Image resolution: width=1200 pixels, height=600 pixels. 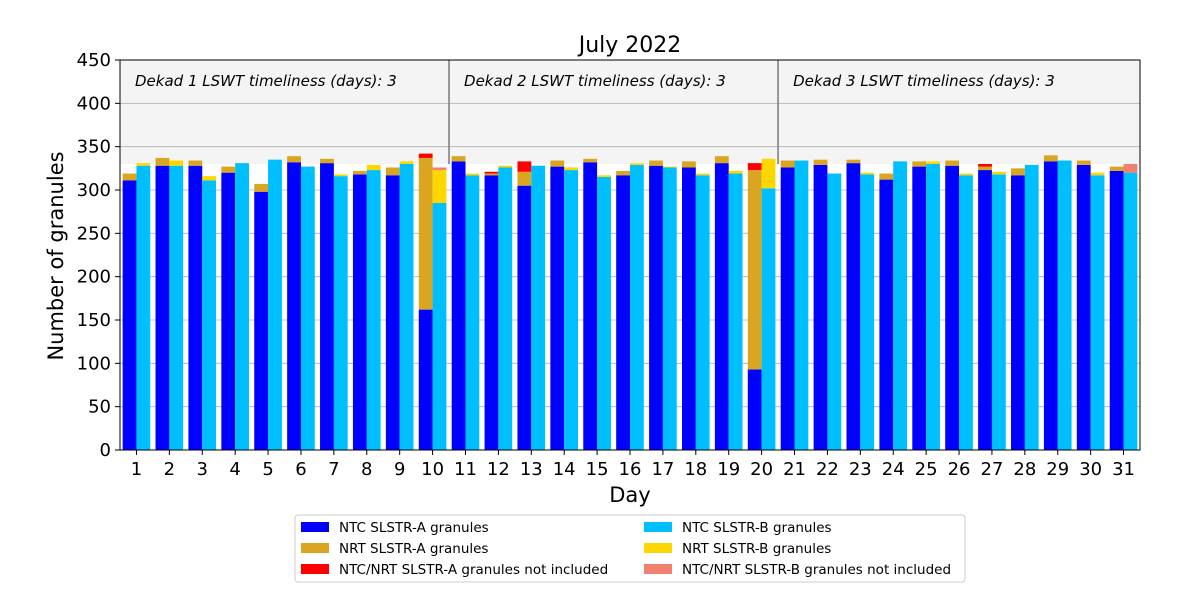 I want to click on legend-entry-nrt-a: NRT SLSTR-A granules, so click(x=413, y=549).